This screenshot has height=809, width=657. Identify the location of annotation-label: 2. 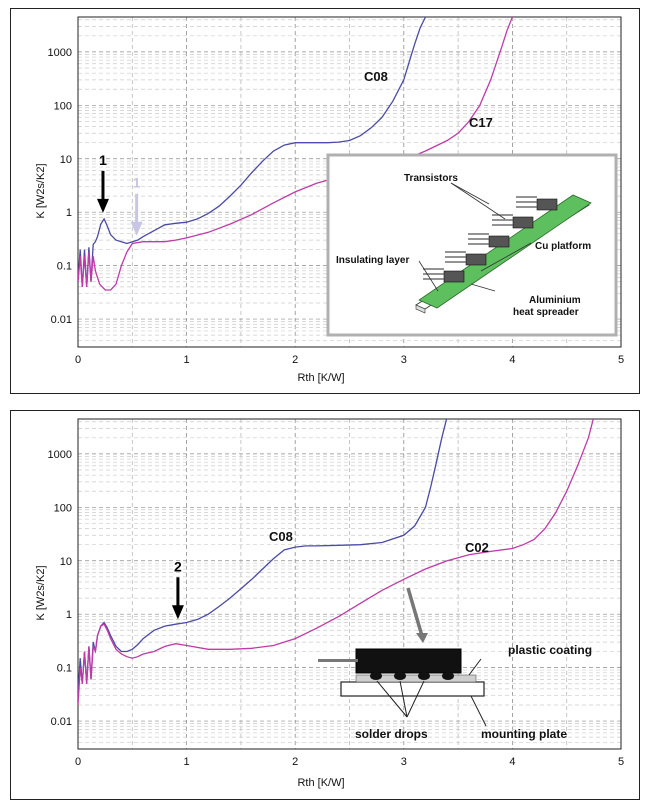
(178, 566).